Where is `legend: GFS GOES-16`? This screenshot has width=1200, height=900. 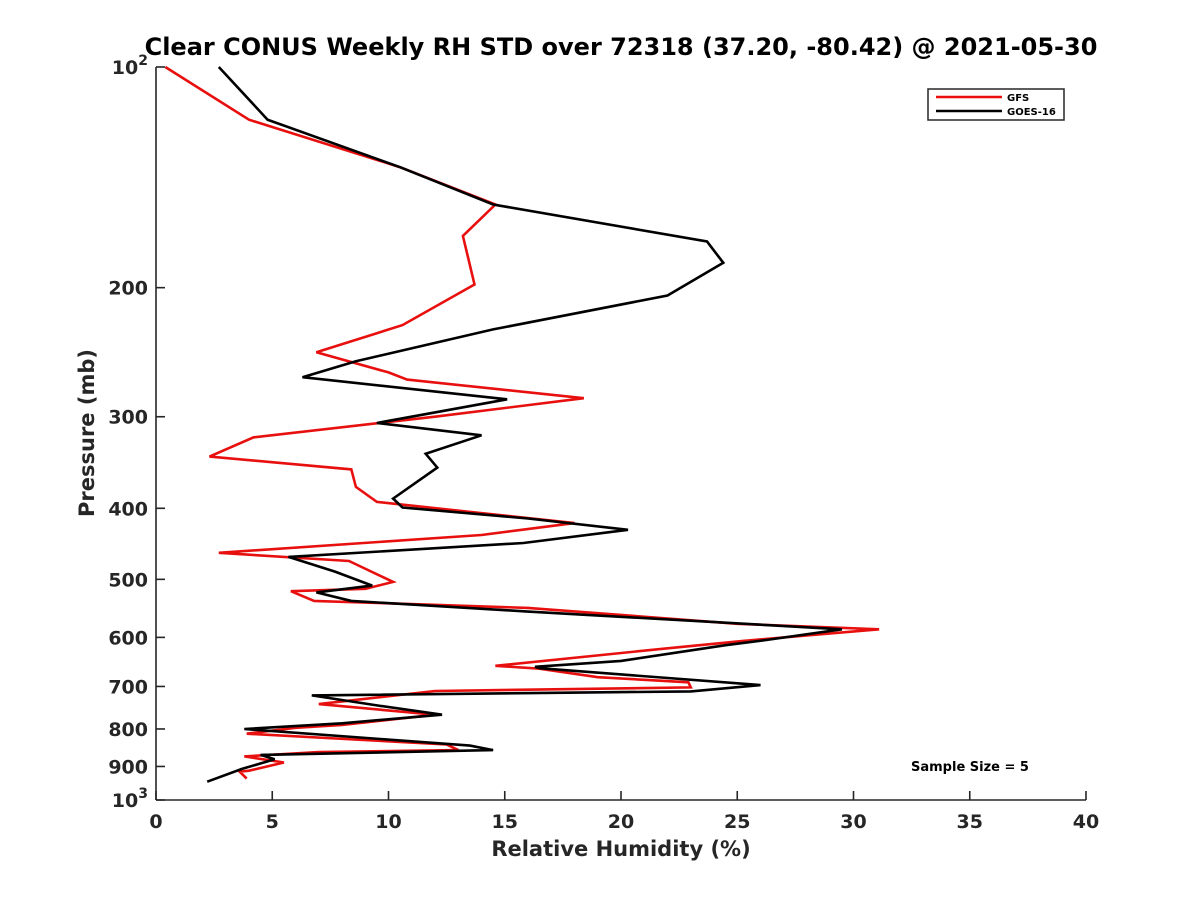 legend: GFS GOES-16 is located at coordinates (996, 104).